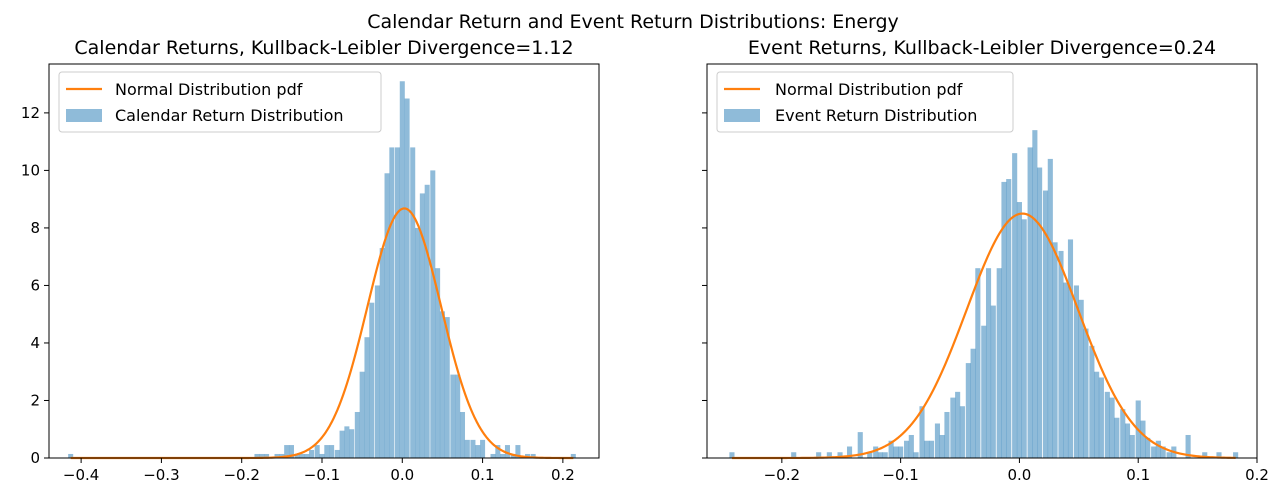  Describe the element at coordinates (229, 115) in the screenshot. I see `legend-histogram-label: Calendar Return Distribution` at that location.